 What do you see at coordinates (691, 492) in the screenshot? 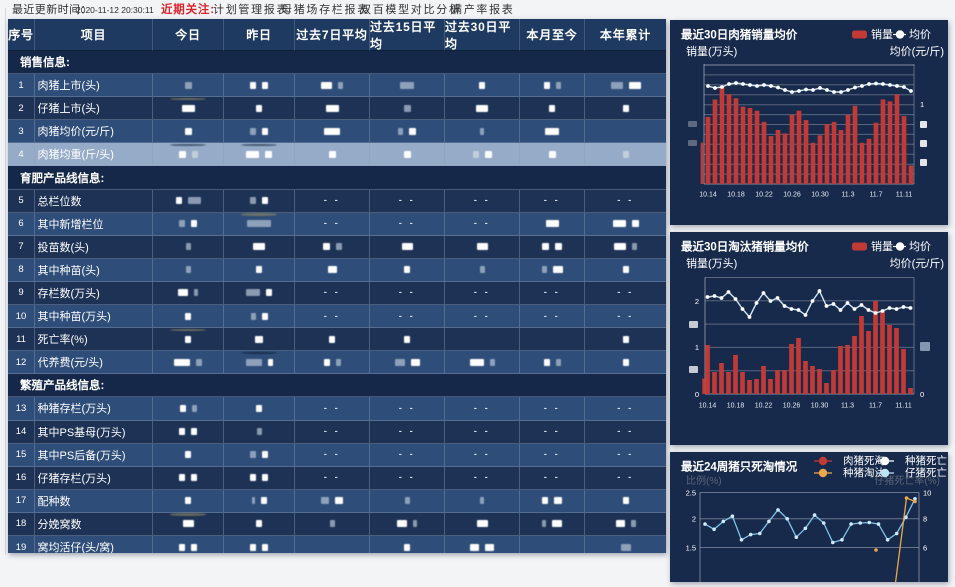
I see `svg-text: 2.5` at bounding box center [691, 492].